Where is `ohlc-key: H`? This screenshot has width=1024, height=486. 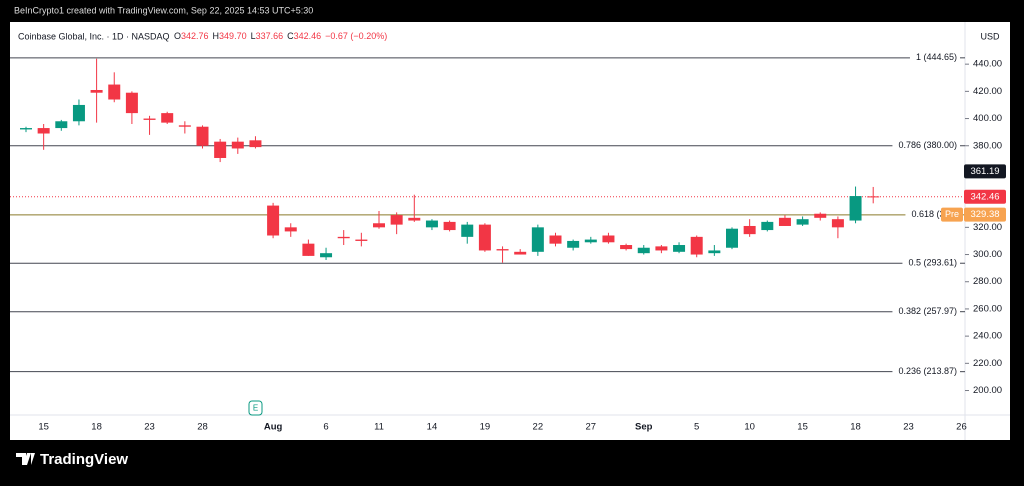 ohlc-key: H is located at coordinates (216, 36).